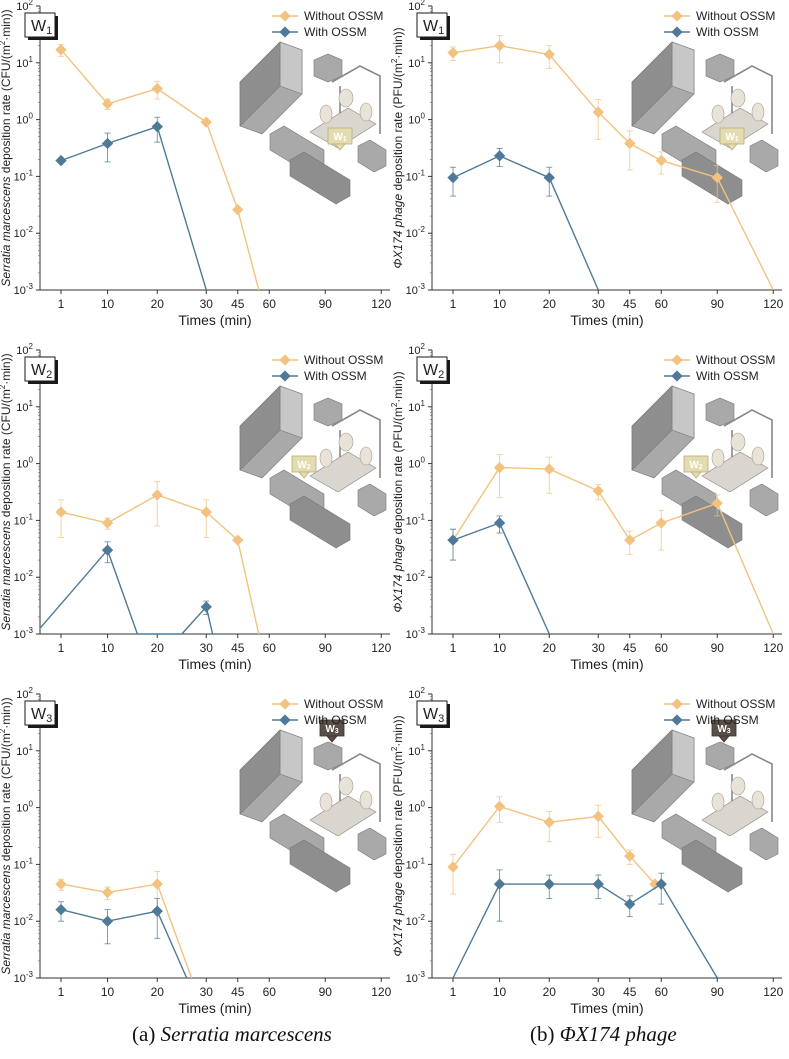 This screenshot has height=1059, width=789. Describe the element at coordinates (701, 467) in the screenshot. I see `marker-label-sub: 2` at that location.